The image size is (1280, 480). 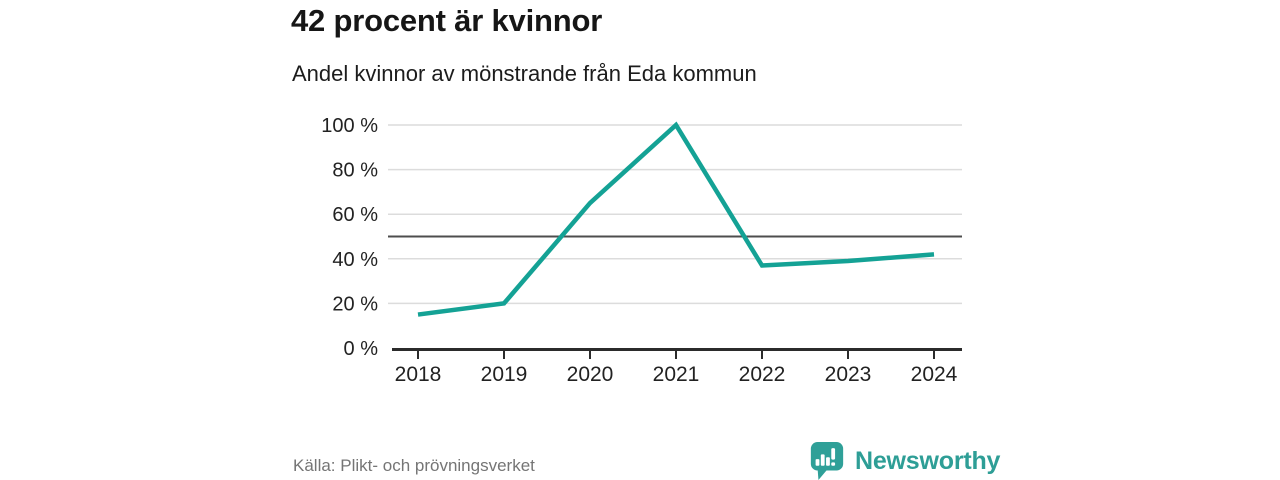 I want to click on x-tick-label: 2019, so click(x=504, y=374).